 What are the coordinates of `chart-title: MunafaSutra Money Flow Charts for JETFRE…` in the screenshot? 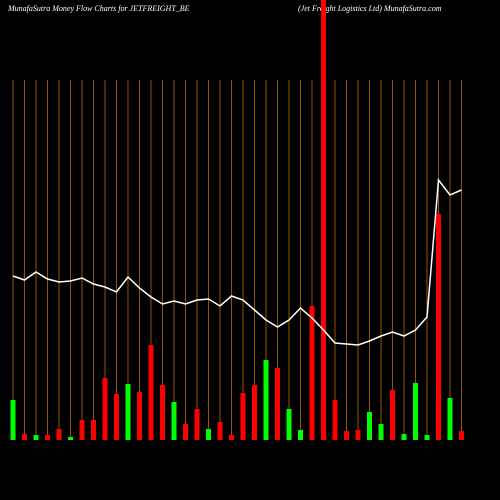 It's located at (98, 8).